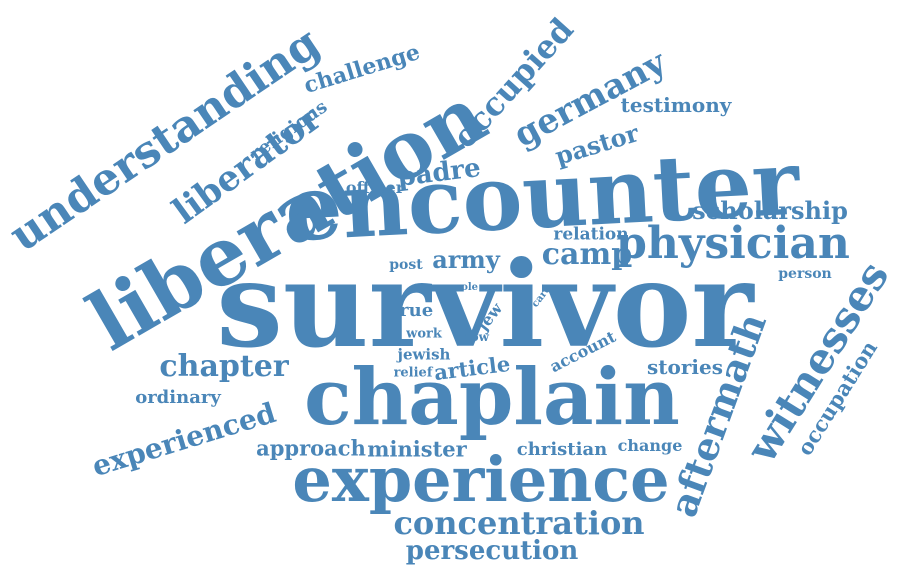 This screenshot has height=570, width=900. What do you see at coordinates (184, 439) in the screenshot?
I see `word-experienced: experienced` at bounding box center [184, 439].